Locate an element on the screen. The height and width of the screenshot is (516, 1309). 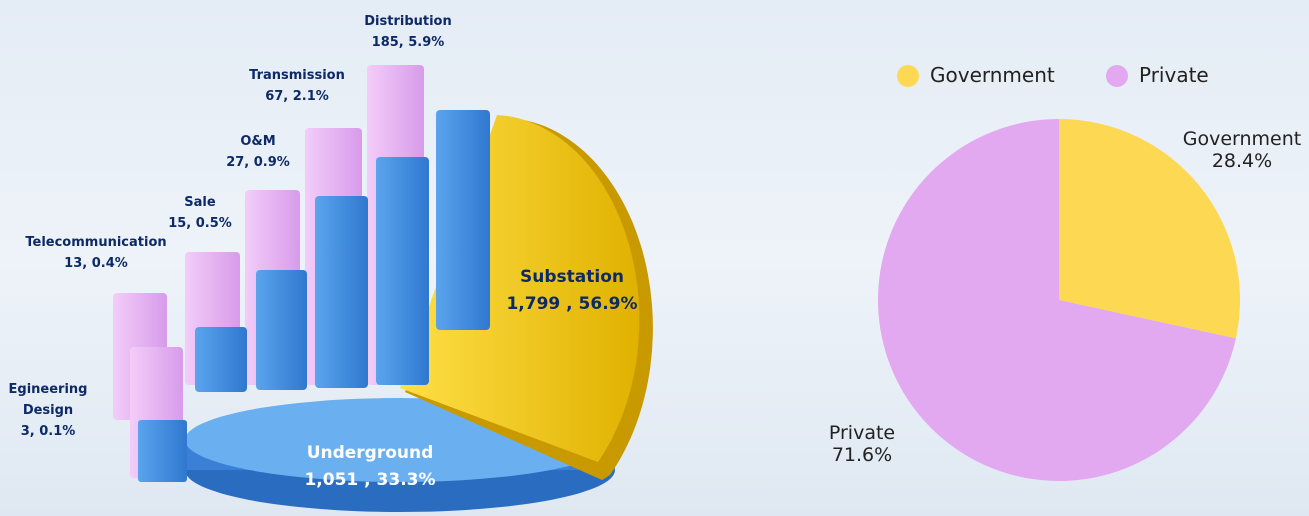
segment-label: Sale 15, 0.5% is located at coordinates (200, 213).